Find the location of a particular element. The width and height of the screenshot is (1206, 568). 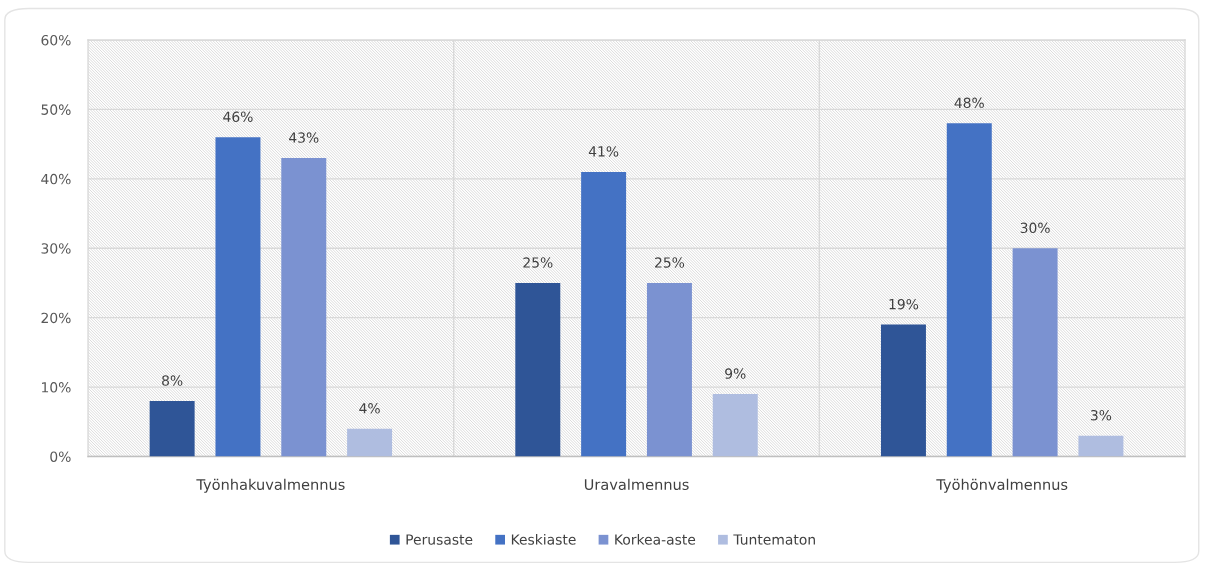

y-tick-label: 20% is located at coordinates (56, 318).